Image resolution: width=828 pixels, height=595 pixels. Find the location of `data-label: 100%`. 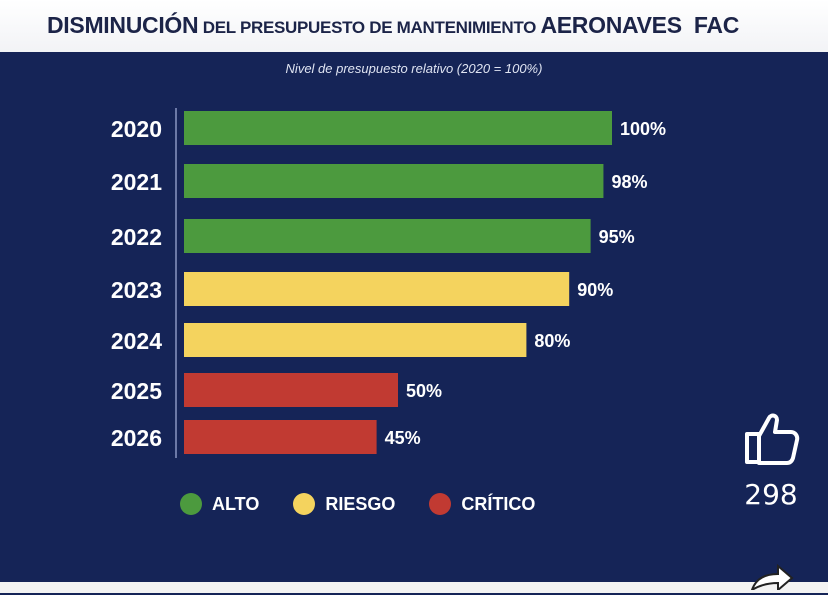

data-label: 100% is located at coordinates (643, 129).